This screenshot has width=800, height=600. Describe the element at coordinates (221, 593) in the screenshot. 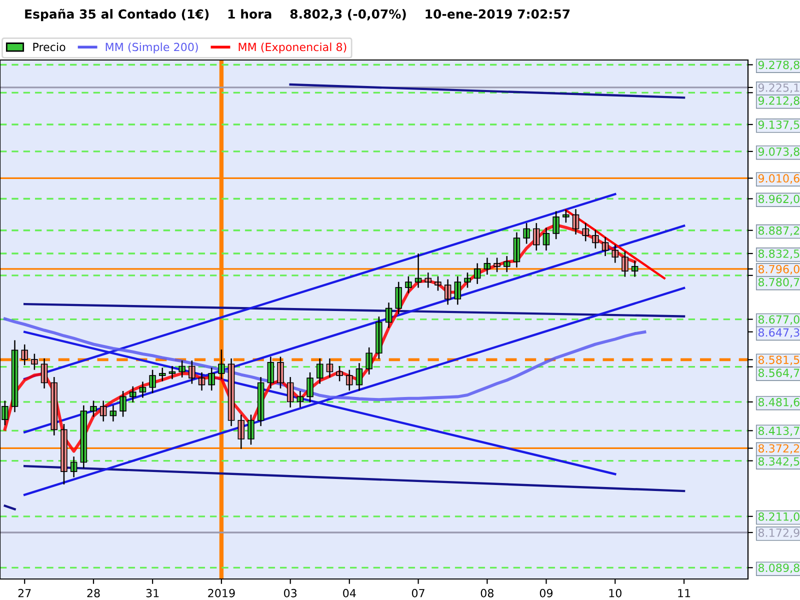

I see `x-tick-label: 2019` at that location.